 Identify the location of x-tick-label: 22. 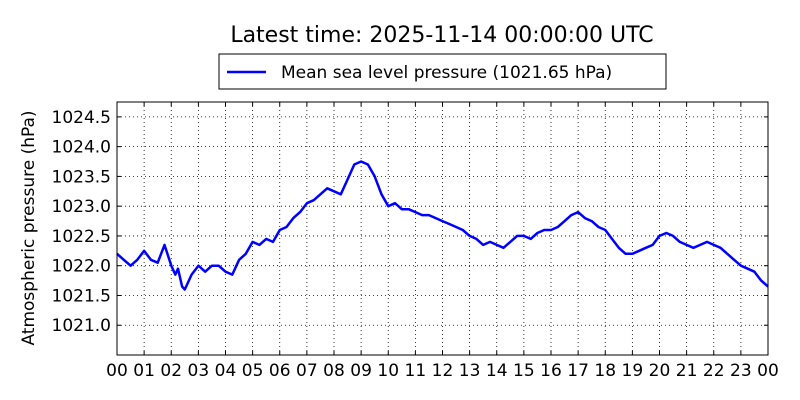
(714, 371).